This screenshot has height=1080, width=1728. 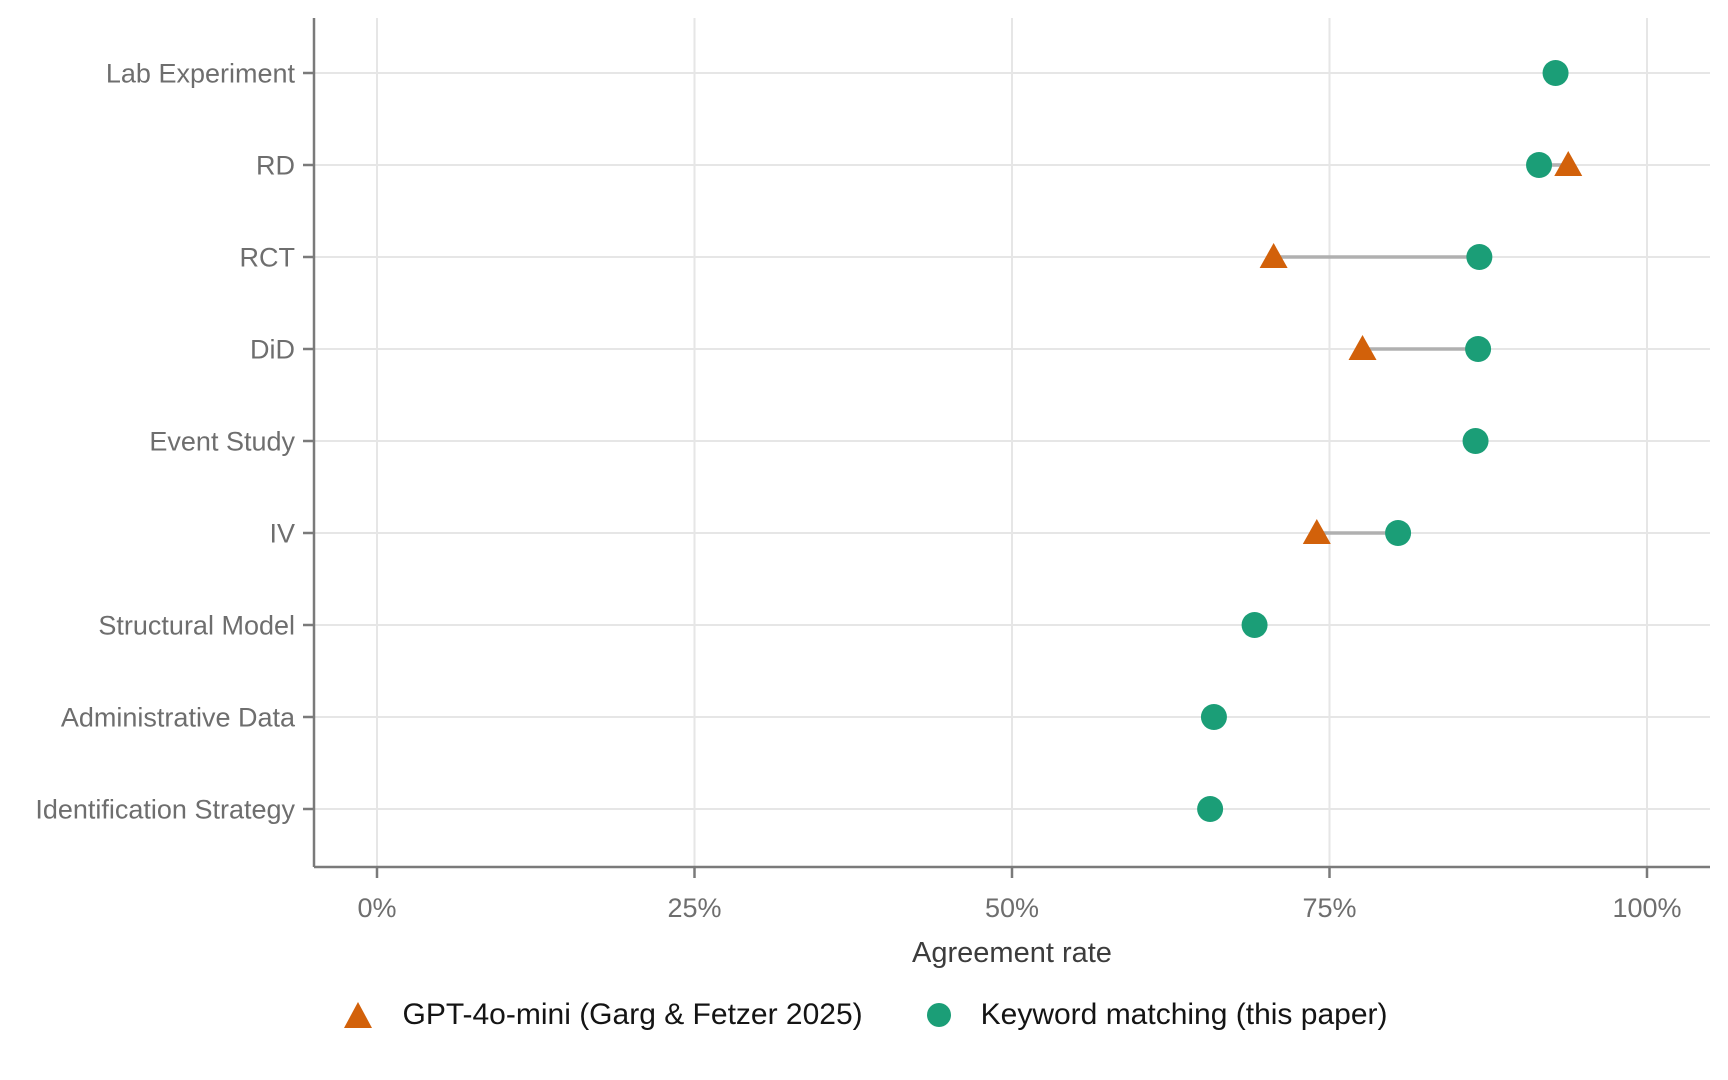 I want to click on x-tick-label: 25%, so click(x=694, y=908).